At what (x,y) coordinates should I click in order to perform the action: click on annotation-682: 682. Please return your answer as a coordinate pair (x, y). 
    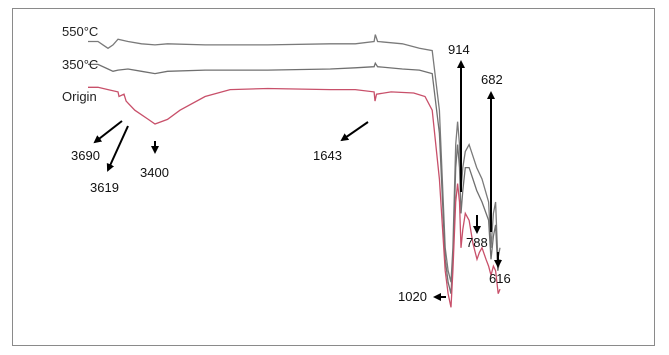
    Looking at the image, I should click on (492, 79).